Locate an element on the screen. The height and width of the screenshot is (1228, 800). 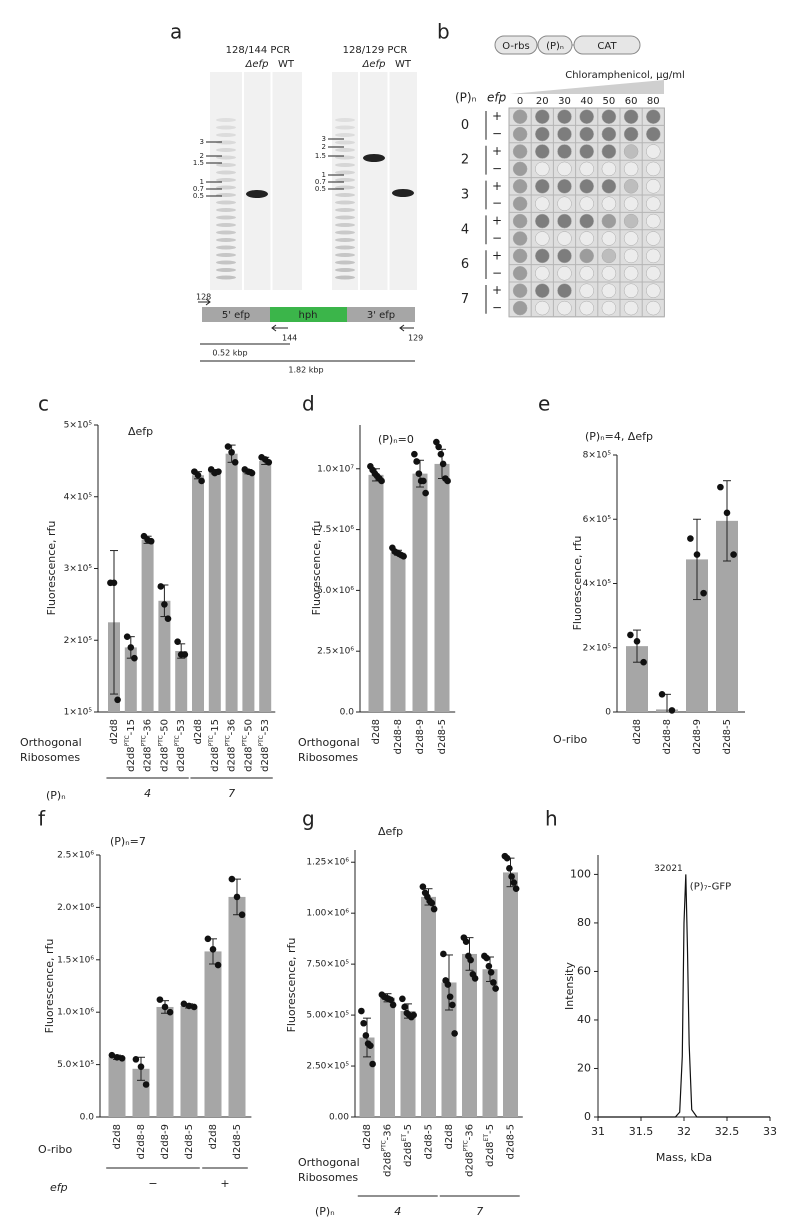
label-part: -5 is located at coordinates (490, 1129).